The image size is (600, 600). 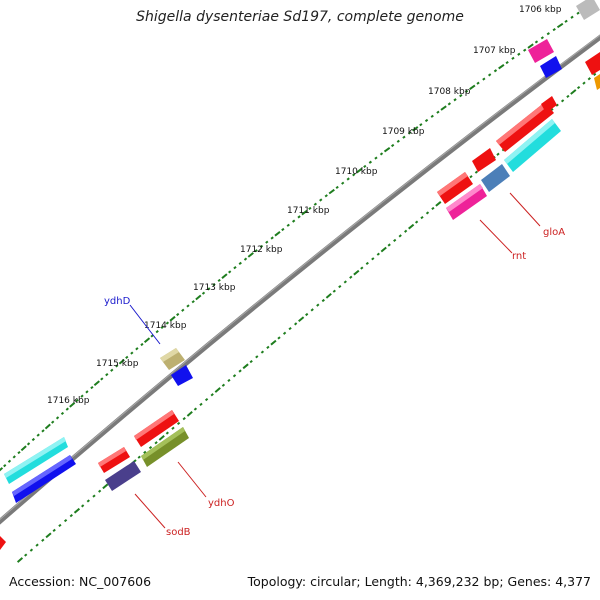 What do you see at coordinates (172, 359) in the screenshot?
I see `gene-khaki-ydhd` at bounding box center [172, 359].